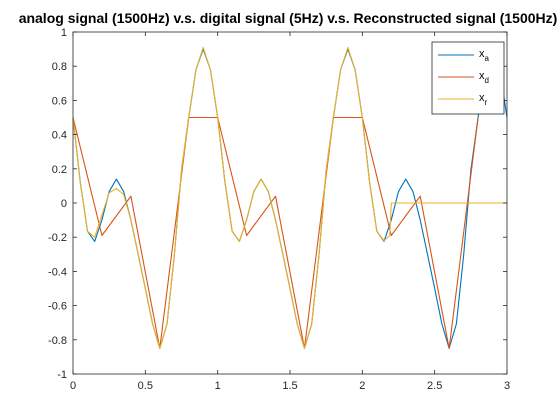 The width and height of the screenshot is (560, 420). I want to click on legend-box, so click(468, 78).